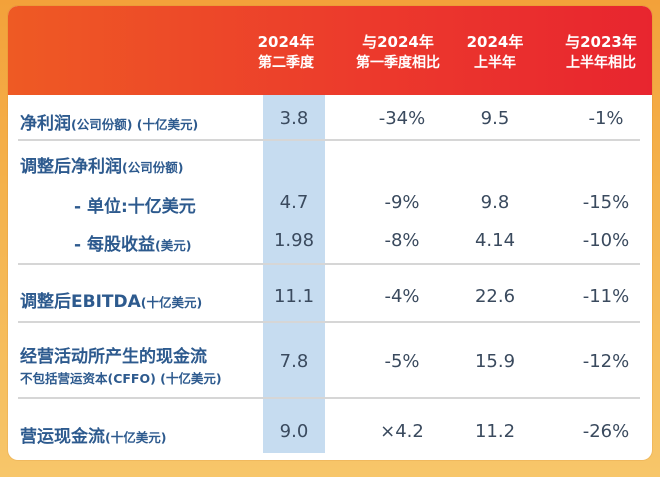 The image size is (660, 477). Describe the element at coordinates (173, 245) in the screenshot. I see `eps-unit: (美元)` at that location.